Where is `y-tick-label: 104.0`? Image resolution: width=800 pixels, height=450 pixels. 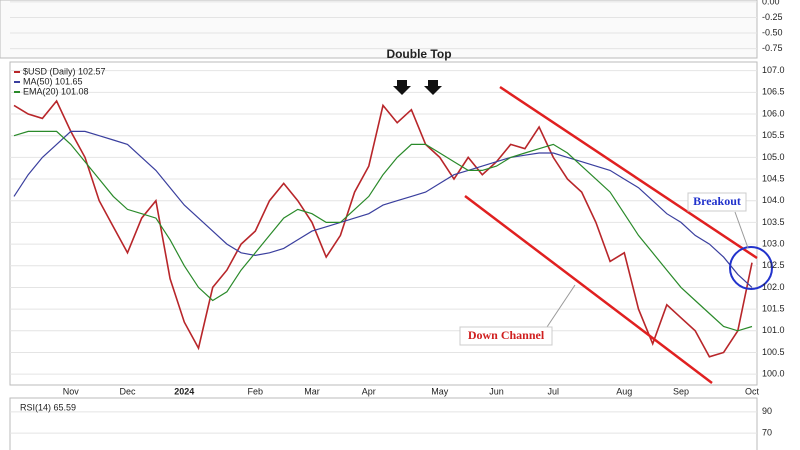
y-tick-label: 104.0 is located at coordinates (773, 200).